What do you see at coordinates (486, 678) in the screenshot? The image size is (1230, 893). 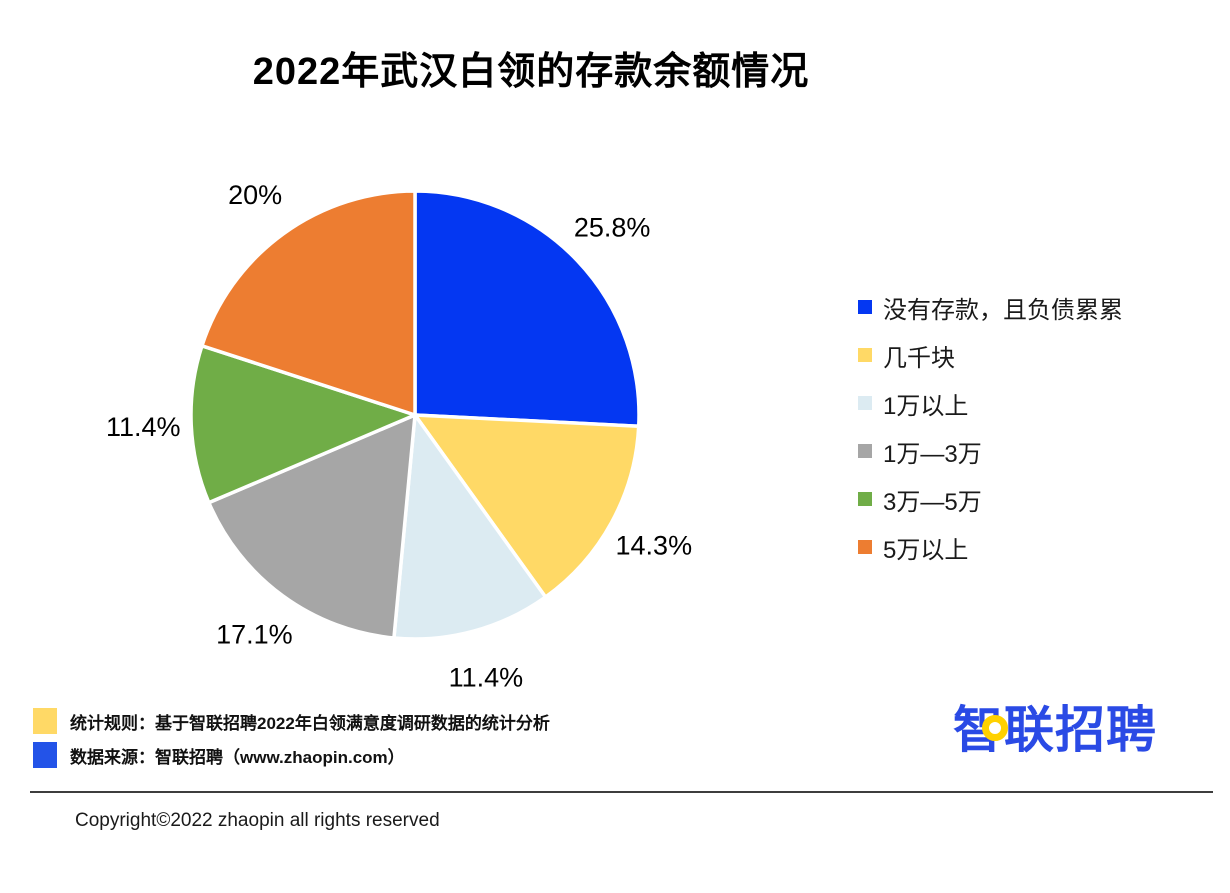 I see `pie-data-label-2: 11.4%` at bounding box center [486, 678].